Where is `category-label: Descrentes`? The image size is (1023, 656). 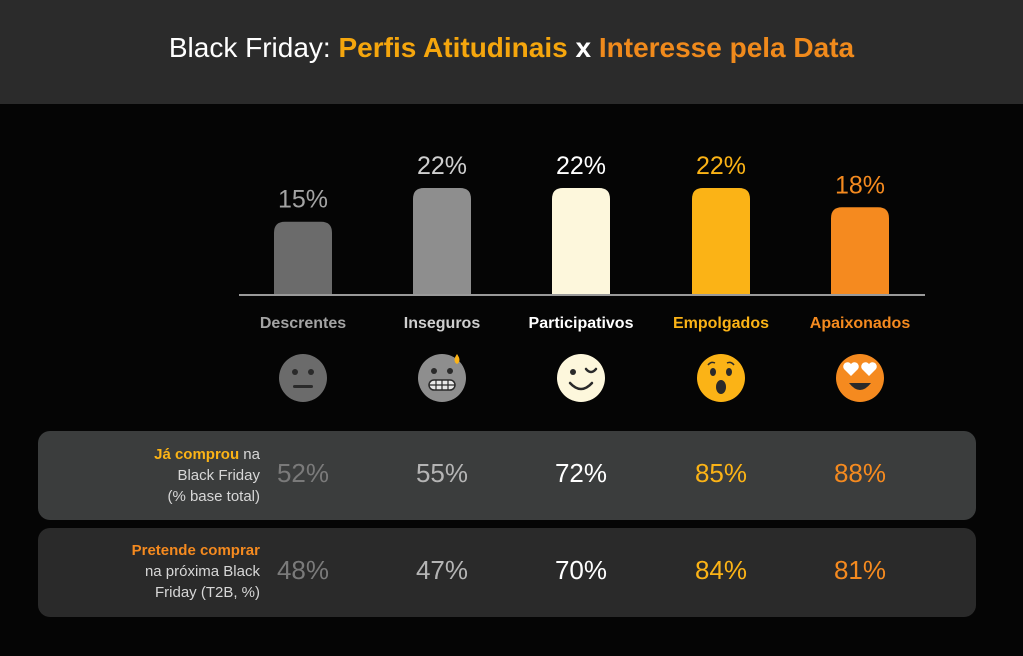 category-label: Descrentes is located at coordinates (303, 323).